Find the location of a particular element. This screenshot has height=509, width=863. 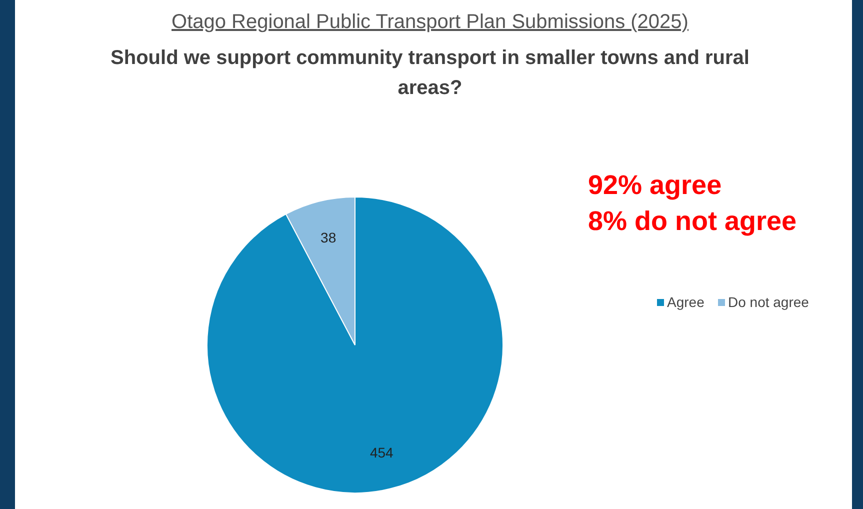

chart-subtitle: Should we support community transport in smaller towns and rural areas? is located at coordinates (430, 73).